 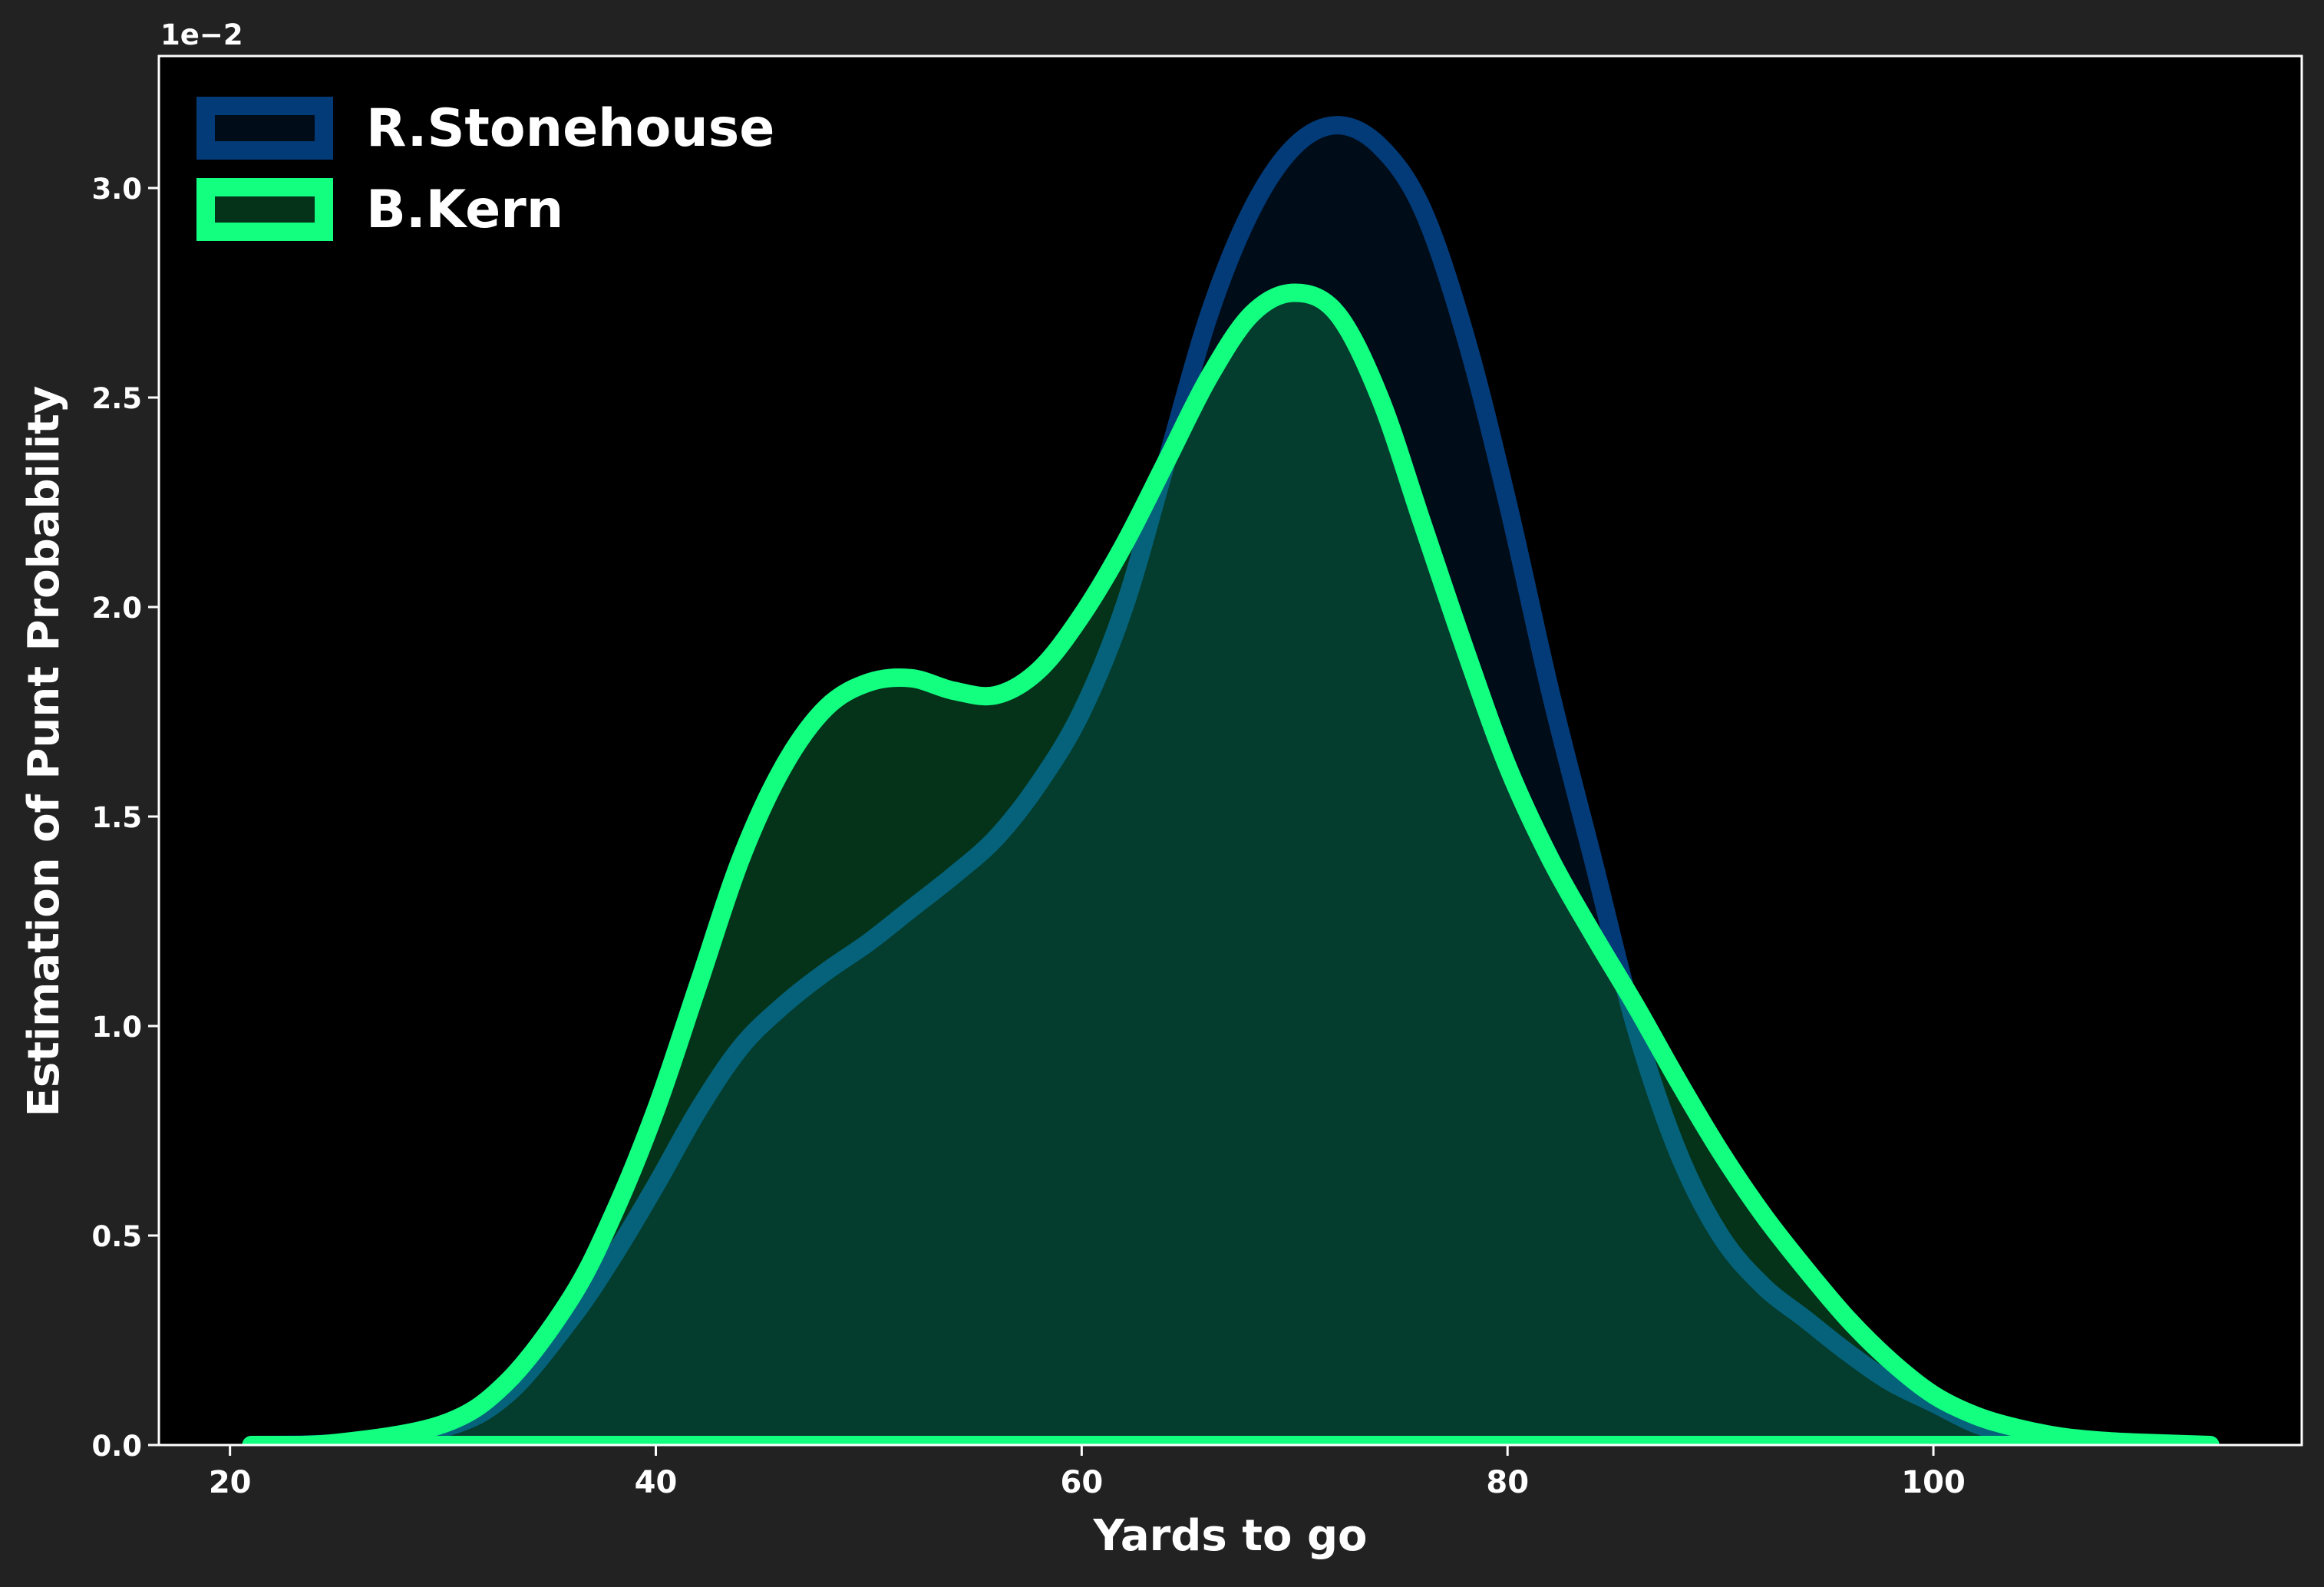 I want to click on x-tick-label: 40, so click(x=656, y=1483).